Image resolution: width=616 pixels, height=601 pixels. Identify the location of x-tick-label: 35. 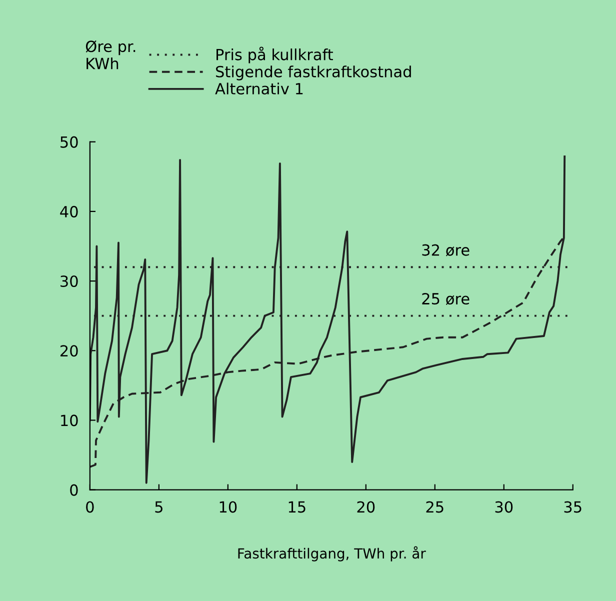
(573, 507).